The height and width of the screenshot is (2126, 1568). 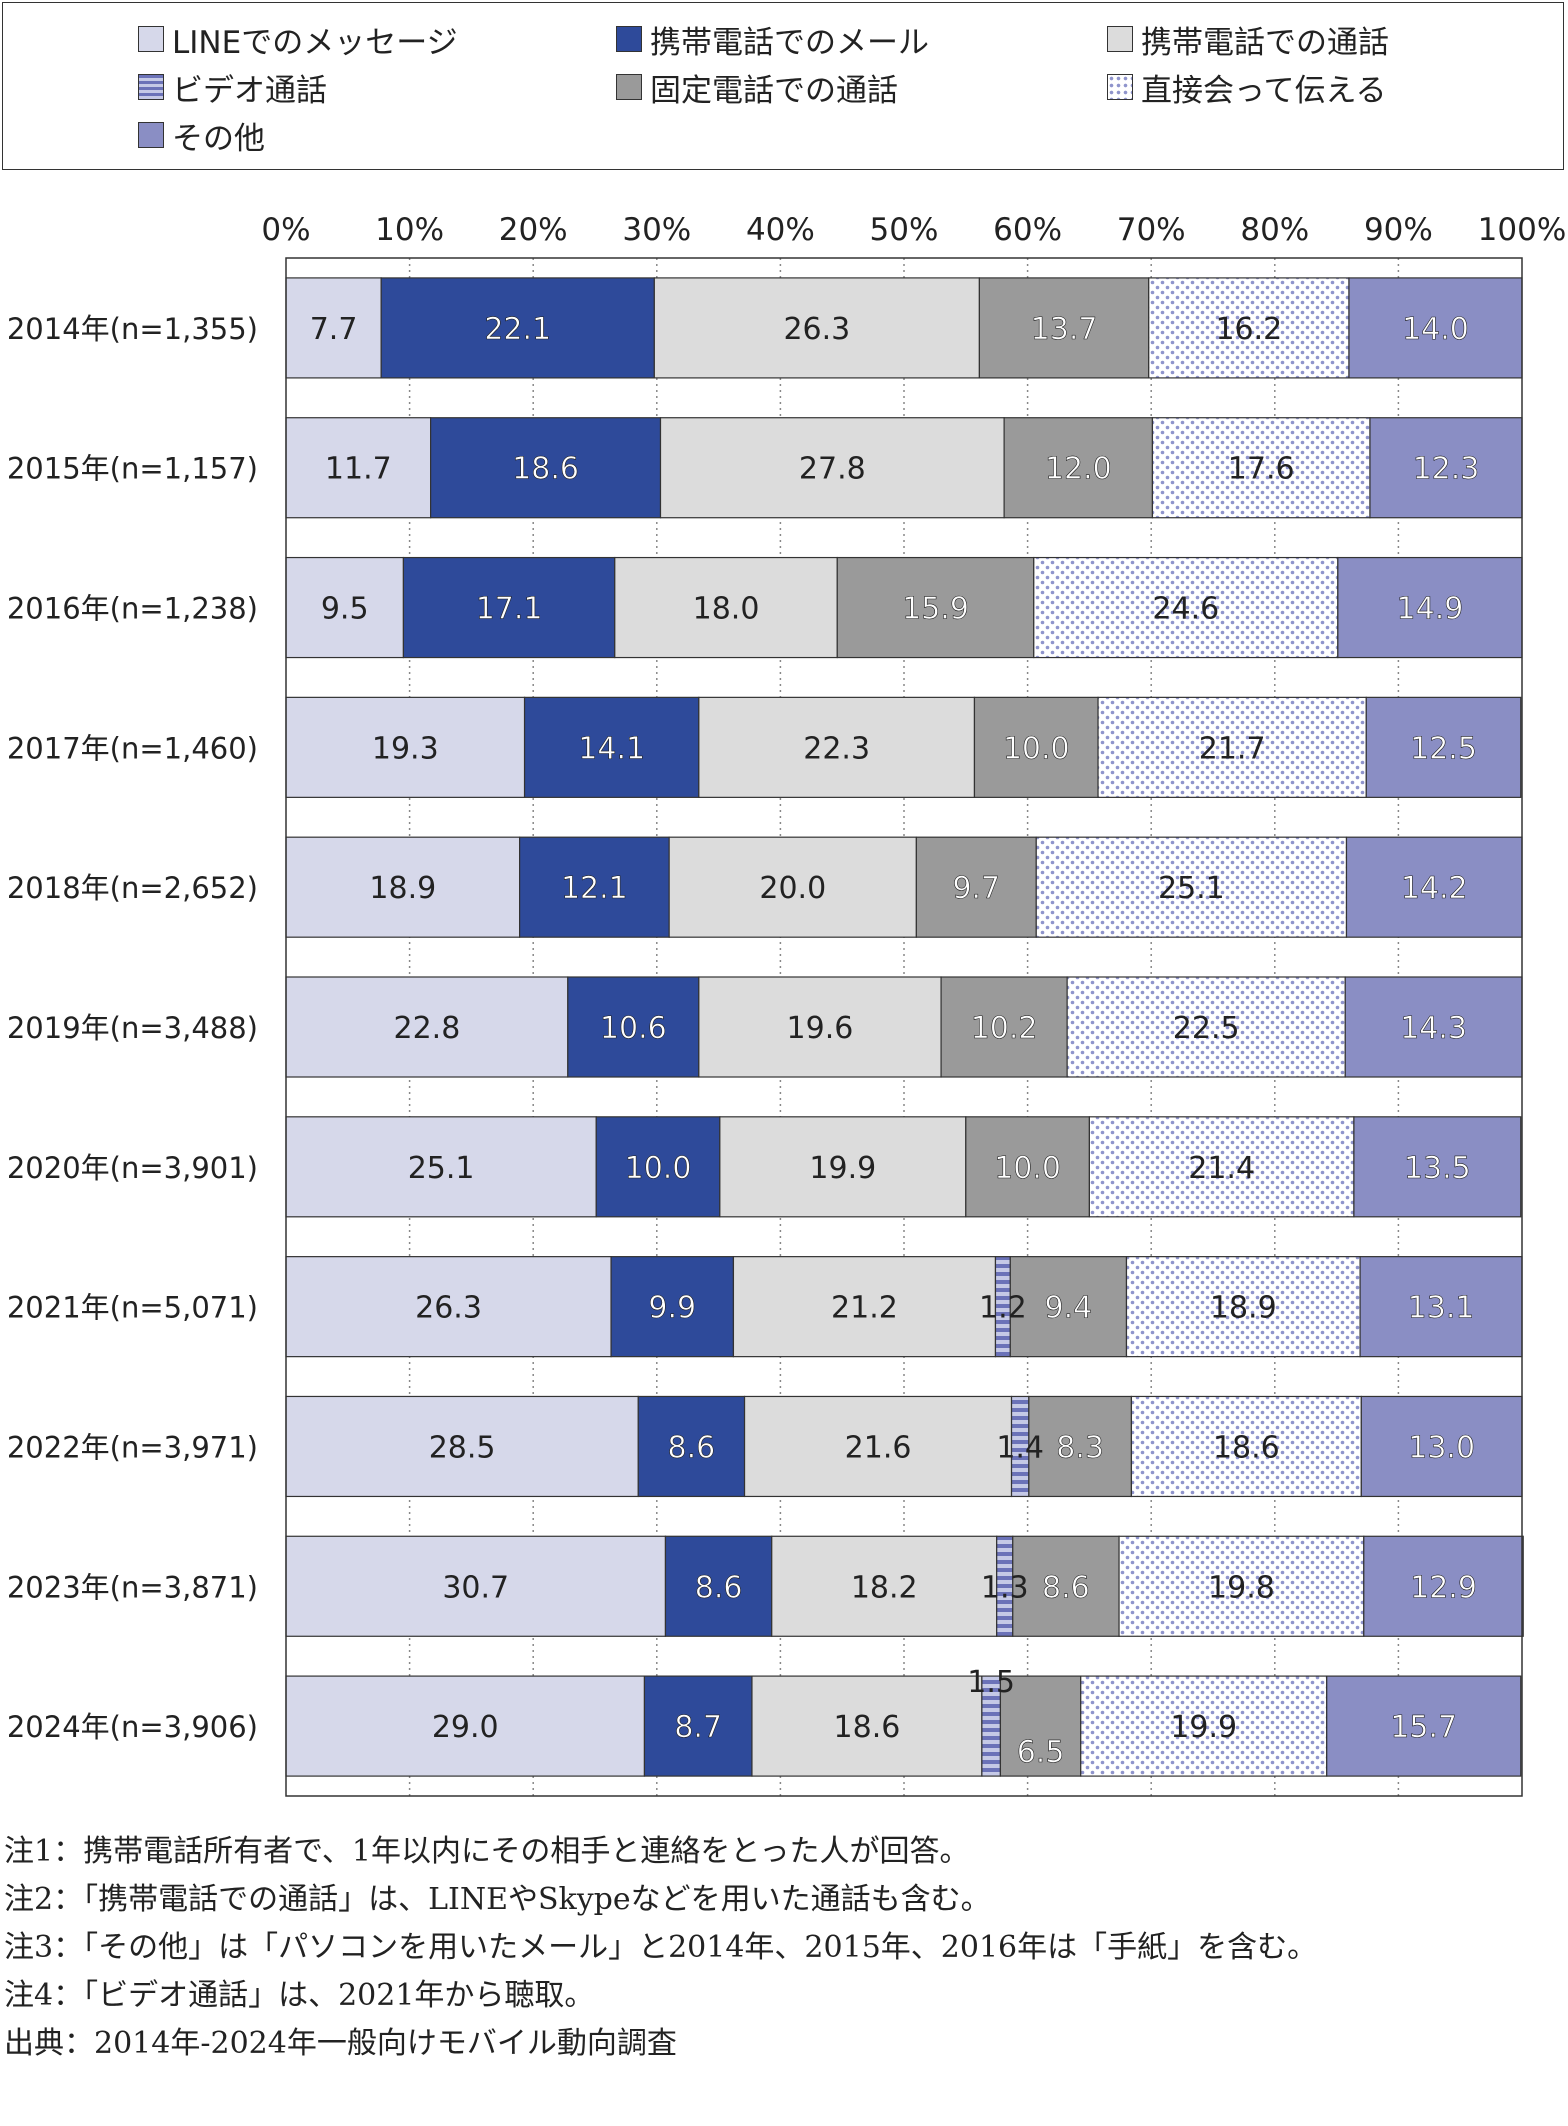 I want to click on data-label: 14.2, so click(x=1434, y=888).